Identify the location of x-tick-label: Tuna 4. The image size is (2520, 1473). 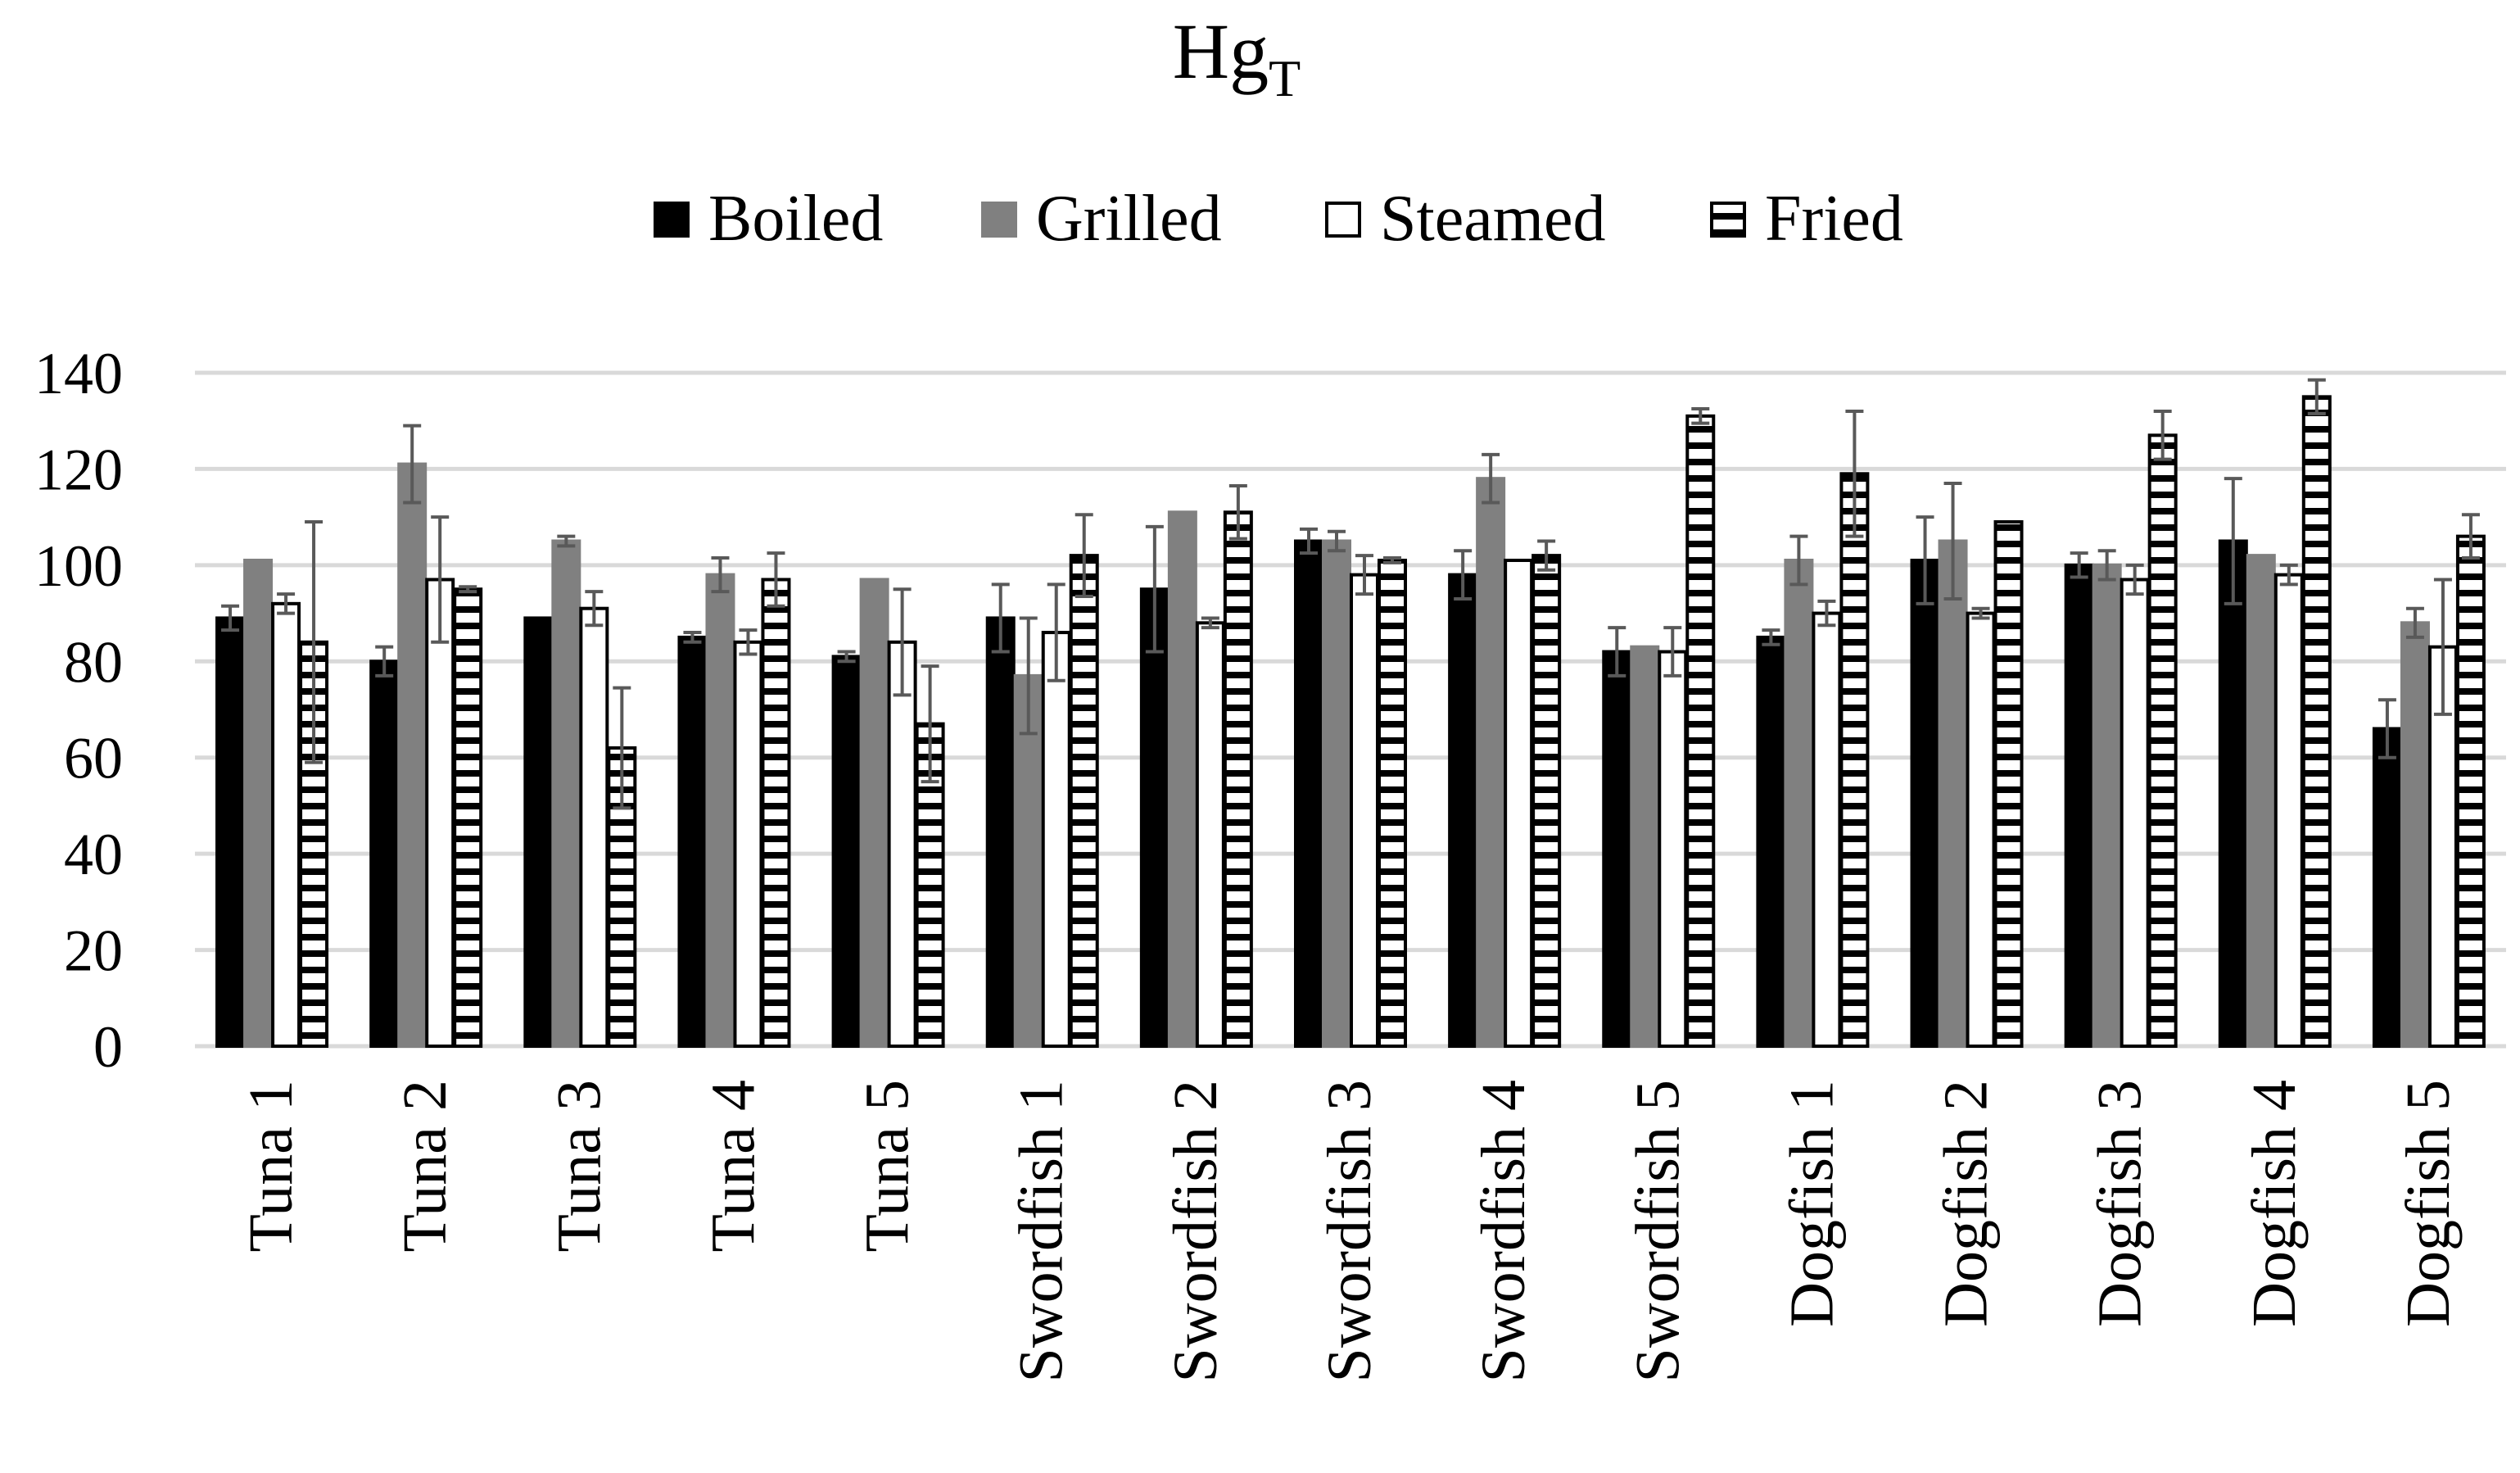
(733, 1166).